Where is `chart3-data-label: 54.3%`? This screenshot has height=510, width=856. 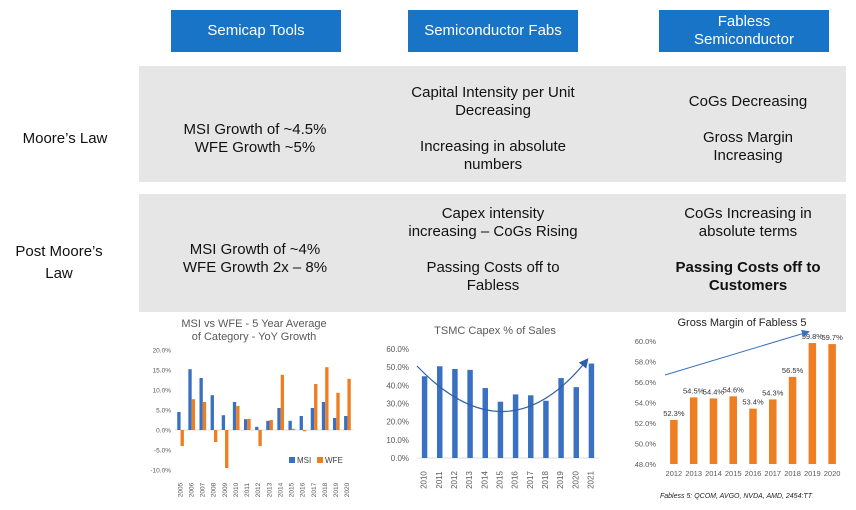 chart3-data-label: 54.3% is located at coordinates (773, 392).